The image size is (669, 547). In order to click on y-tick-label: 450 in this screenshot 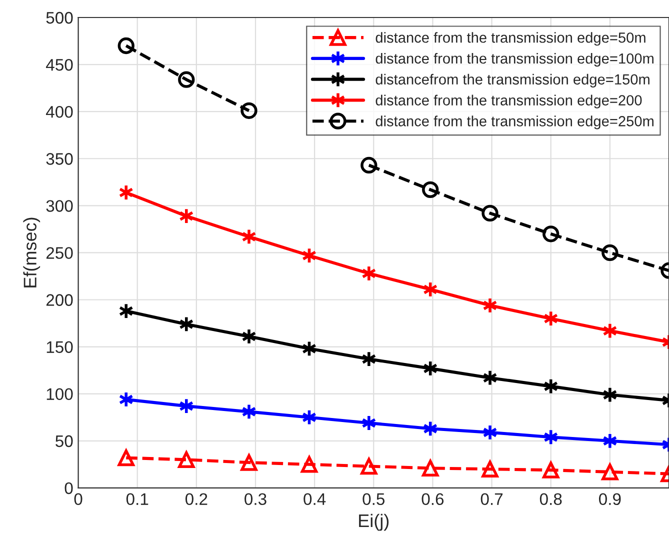, I will do `click(59, 64)`.